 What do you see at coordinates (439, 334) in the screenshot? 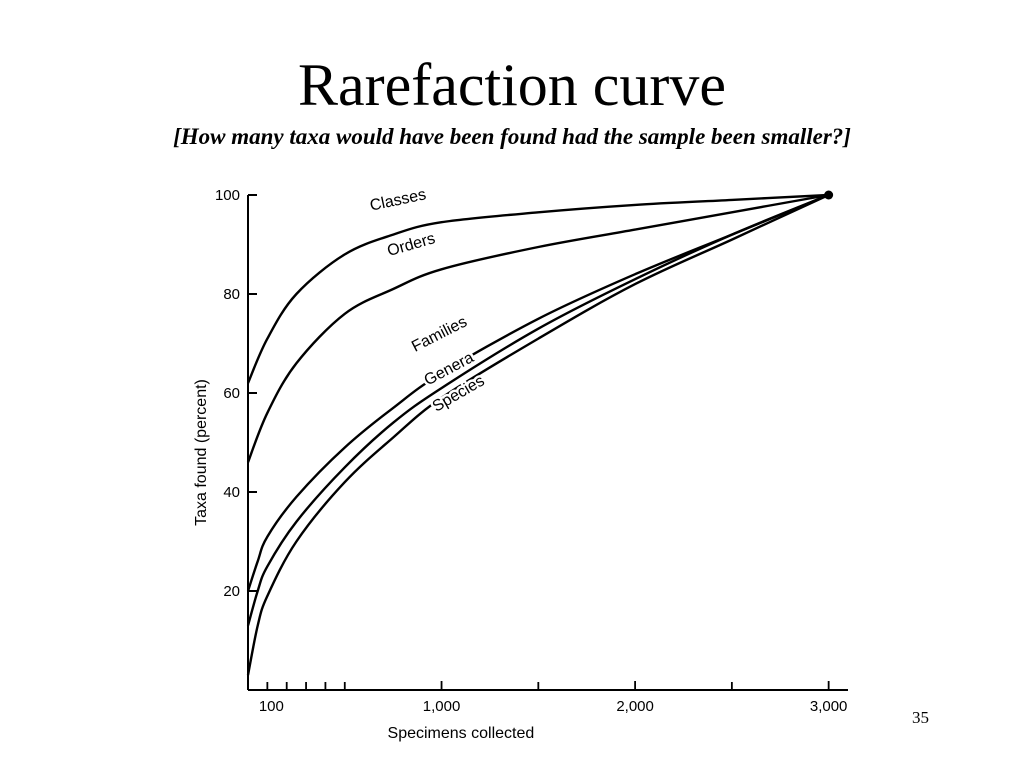
I see `curve-label-families: Families` at bounding box center [439, 334].